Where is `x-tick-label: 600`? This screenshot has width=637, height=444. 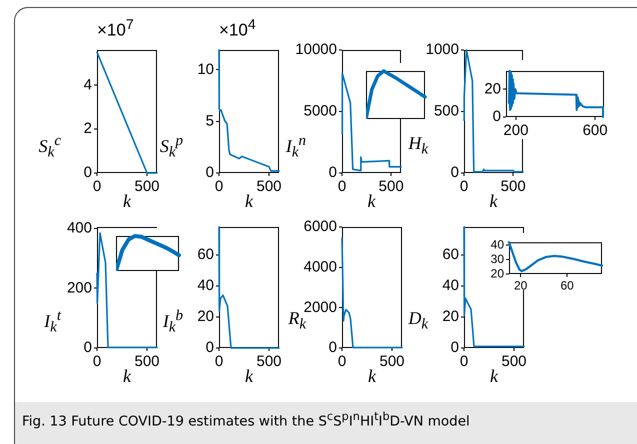 x-tick-label: 600 is located at coordinates (595, 131).